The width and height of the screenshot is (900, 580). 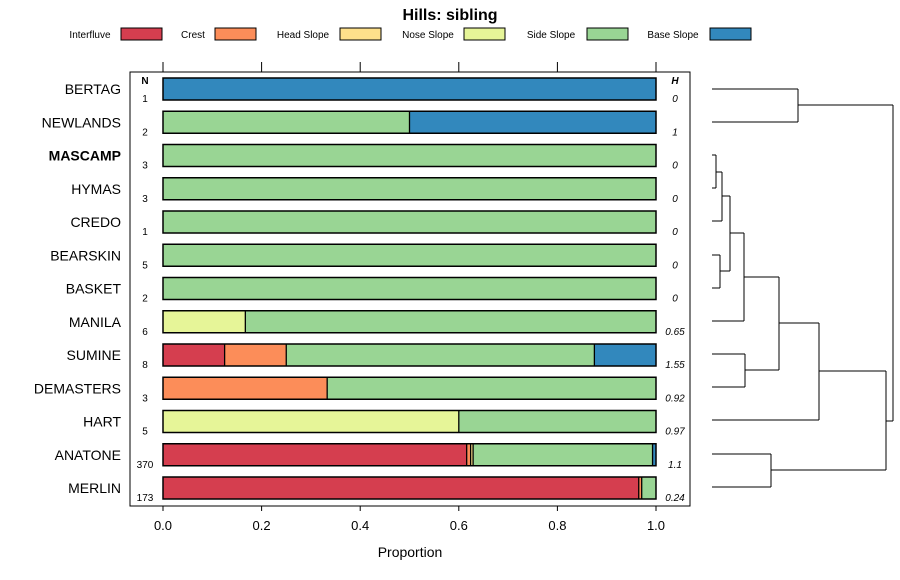 What do you see at coordinates (144, 81) in the screenshot?
I see `n-column-header: N` at bounding box center [144, 81].